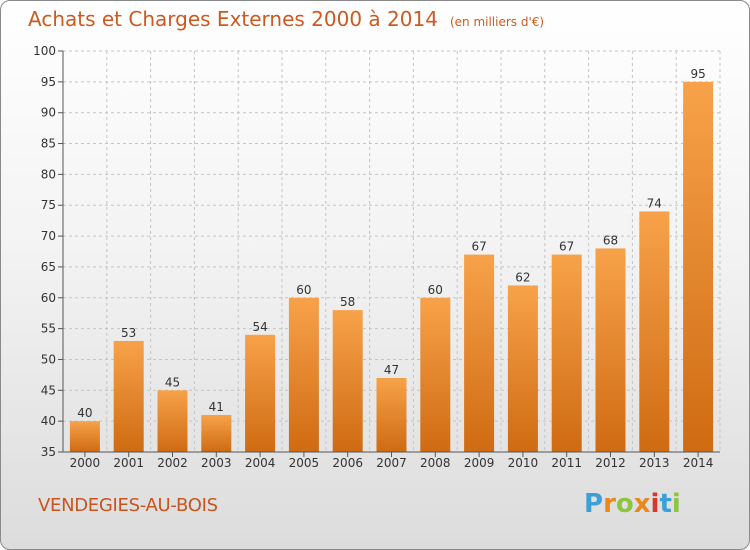 Image resolution: width=750 pixels, height=550 pixels. I want to click on y-tick-label: 95, so click(48, 82).